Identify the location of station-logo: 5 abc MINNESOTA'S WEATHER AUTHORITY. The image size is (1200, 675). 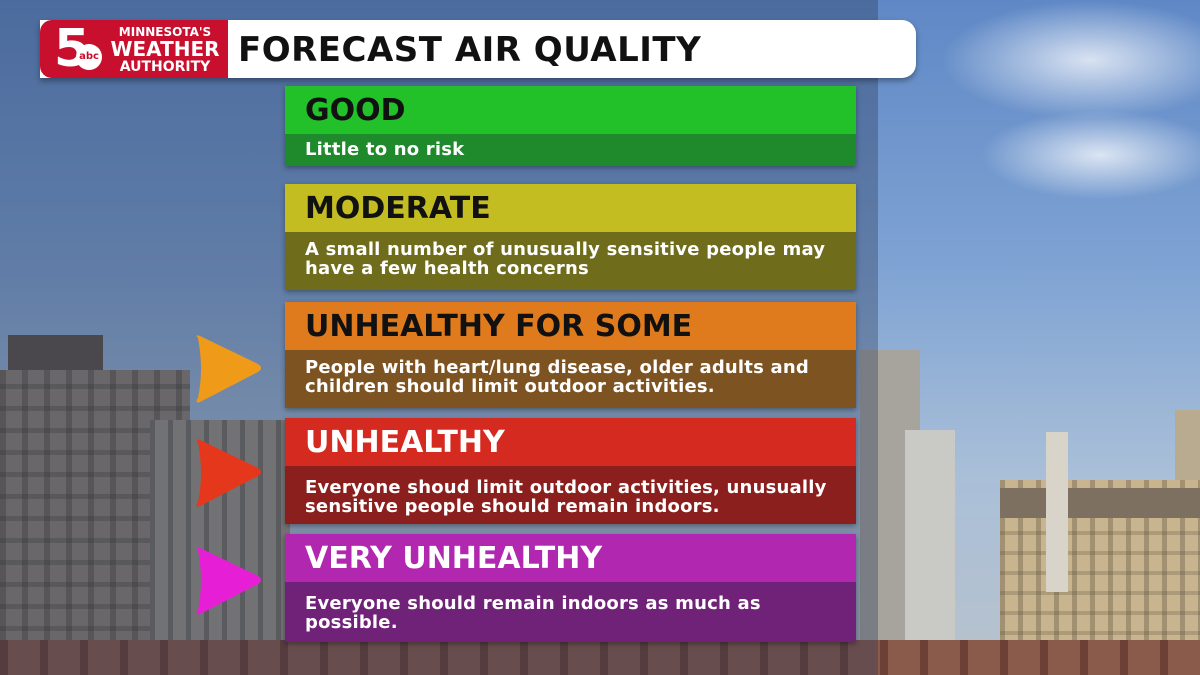
(134, 49).